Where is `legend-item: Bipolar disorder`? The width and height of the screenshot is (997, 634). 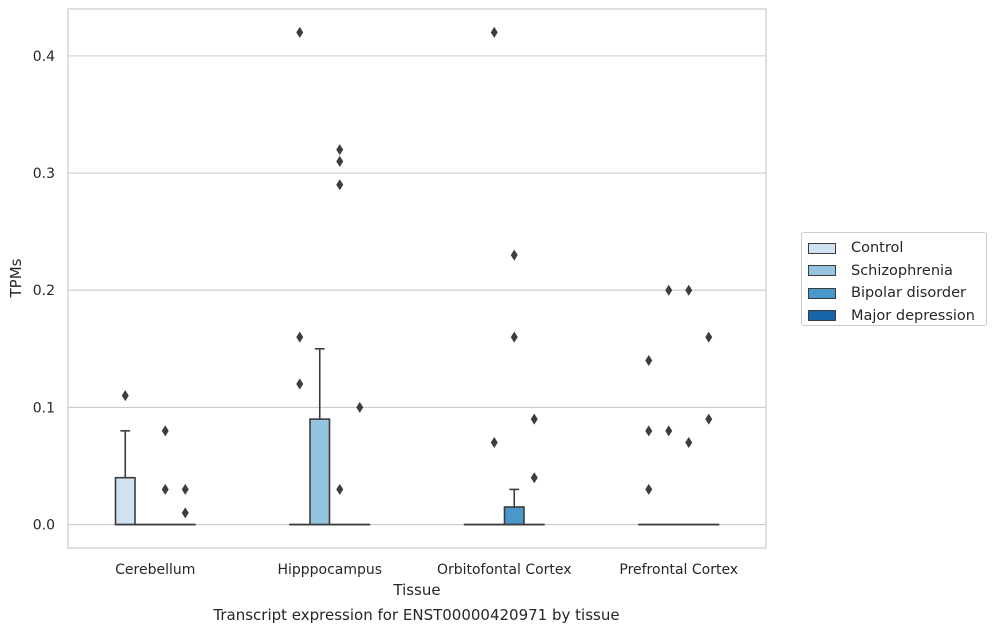
legend-item: Bipolar disorder is located at coordinates (894, 293).